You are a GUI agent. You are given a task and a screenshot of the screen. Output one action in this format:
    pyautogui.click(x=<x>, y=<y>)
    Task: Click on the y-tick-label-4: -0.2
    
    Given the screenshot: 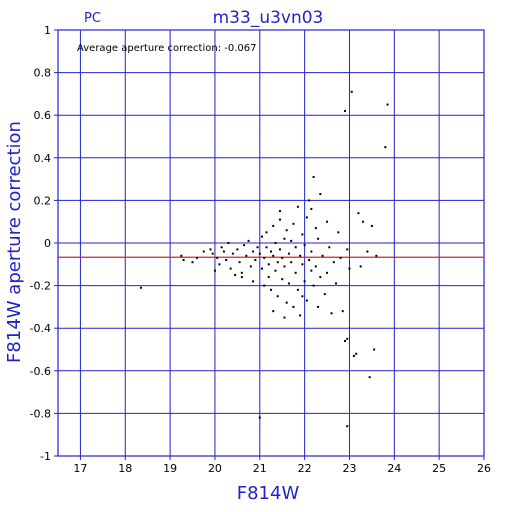 What is the action you would take?
    pyautogui.click(x=40, y=286)
    